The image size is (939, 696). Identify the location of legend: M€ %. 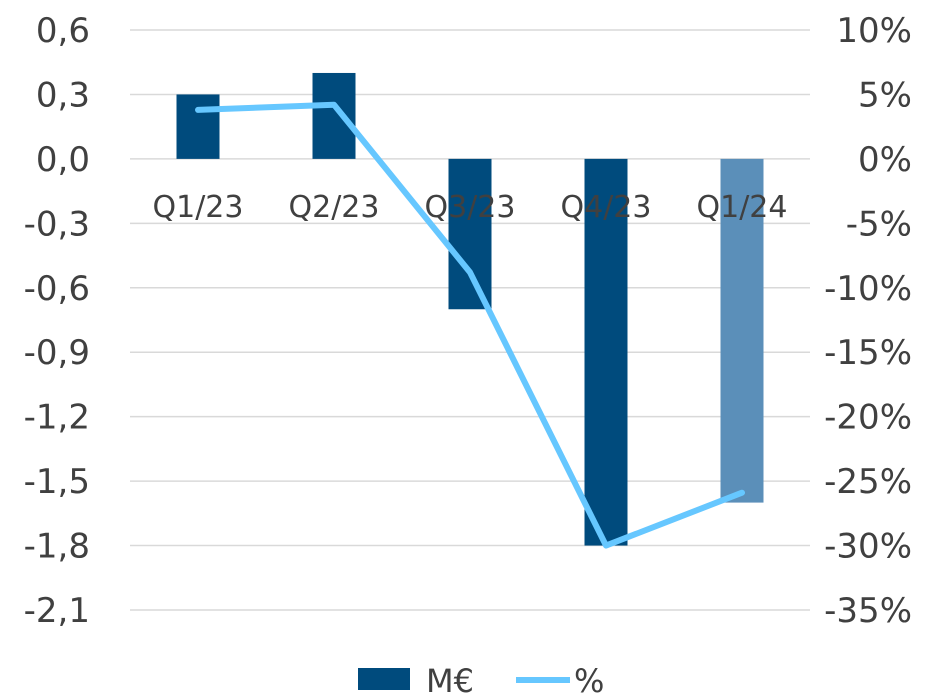
(481, 679).